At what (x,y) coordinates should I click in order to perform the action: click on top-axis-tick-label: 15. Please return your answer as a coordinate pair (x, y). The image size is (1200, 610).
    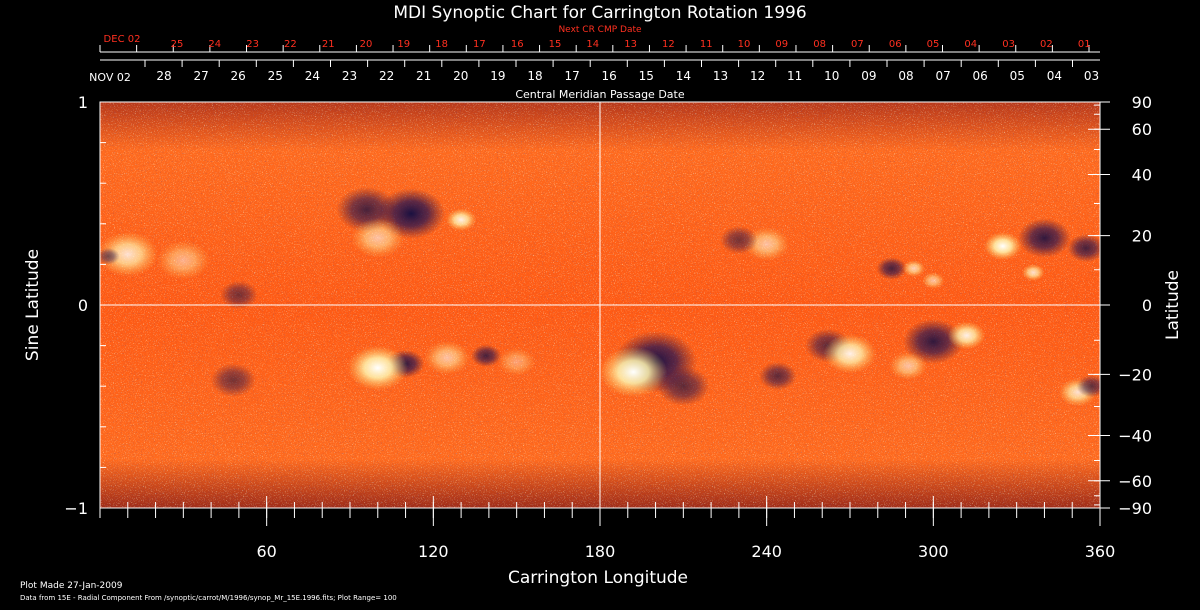
    Looking at the image, I should click on (555, 44).